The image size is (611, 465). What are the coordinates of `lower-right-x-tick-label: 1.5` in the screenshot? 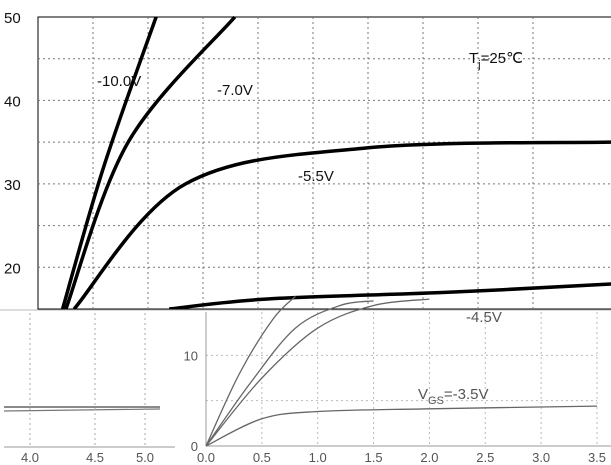 It's located at (374, 457).